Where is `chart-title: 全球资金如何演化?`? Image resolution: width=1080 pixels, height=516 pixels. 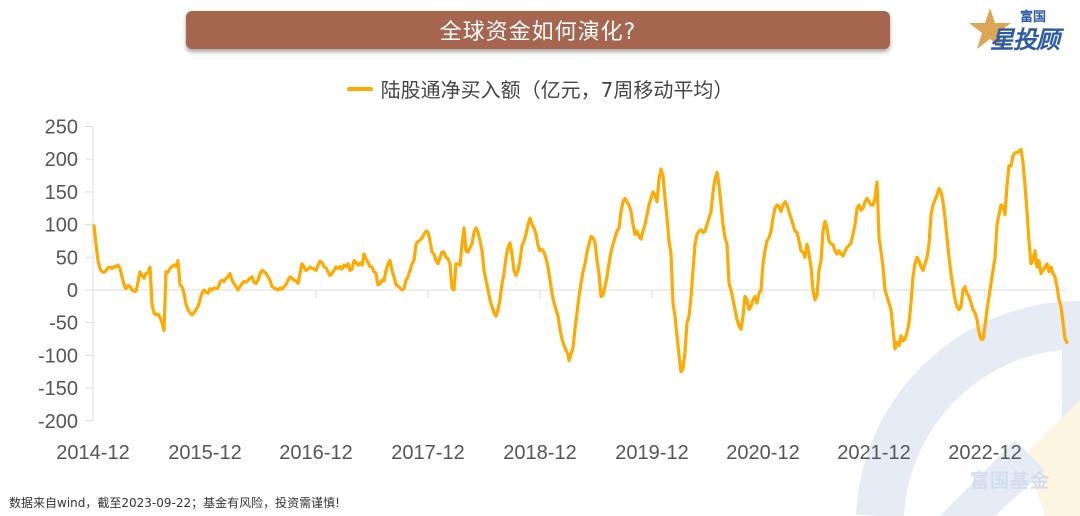
chart-title: 全球资金如何演化? is located at coordinates (538, 32).